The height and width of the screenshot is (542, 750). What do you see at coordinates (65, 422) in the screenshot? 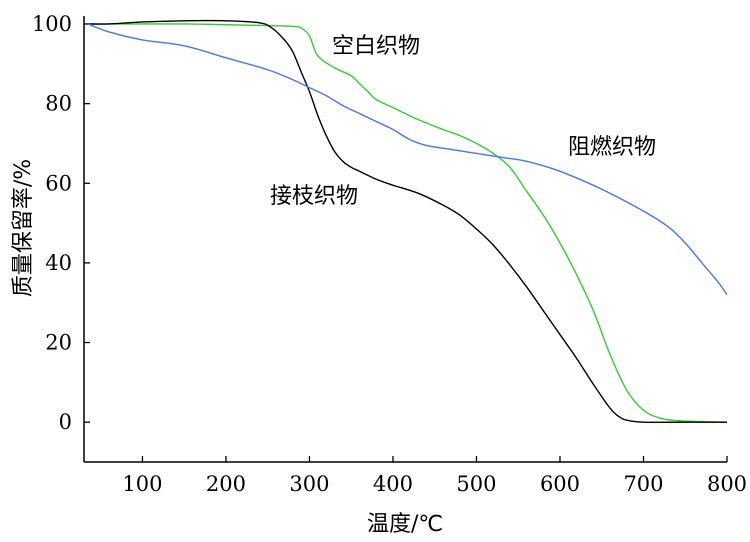
I see `y-tick-label: 0` at bounding box center [65, 422].